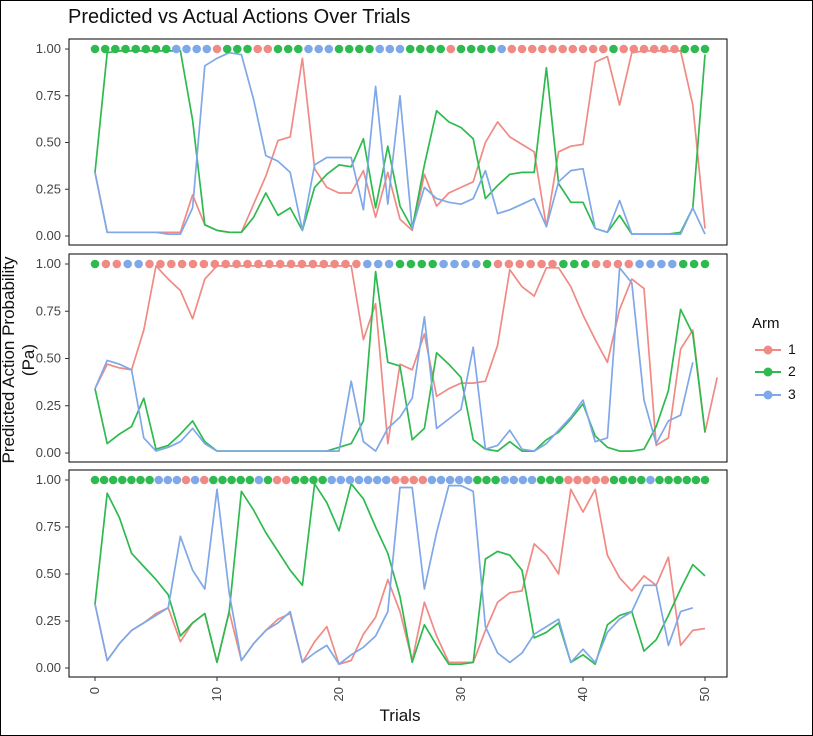  What do you see at coordinates (239, 17) in the screenshot?
I see `chart-title: Predicted vs Actual Actions Over Trials` at bounding box center [239, 17].